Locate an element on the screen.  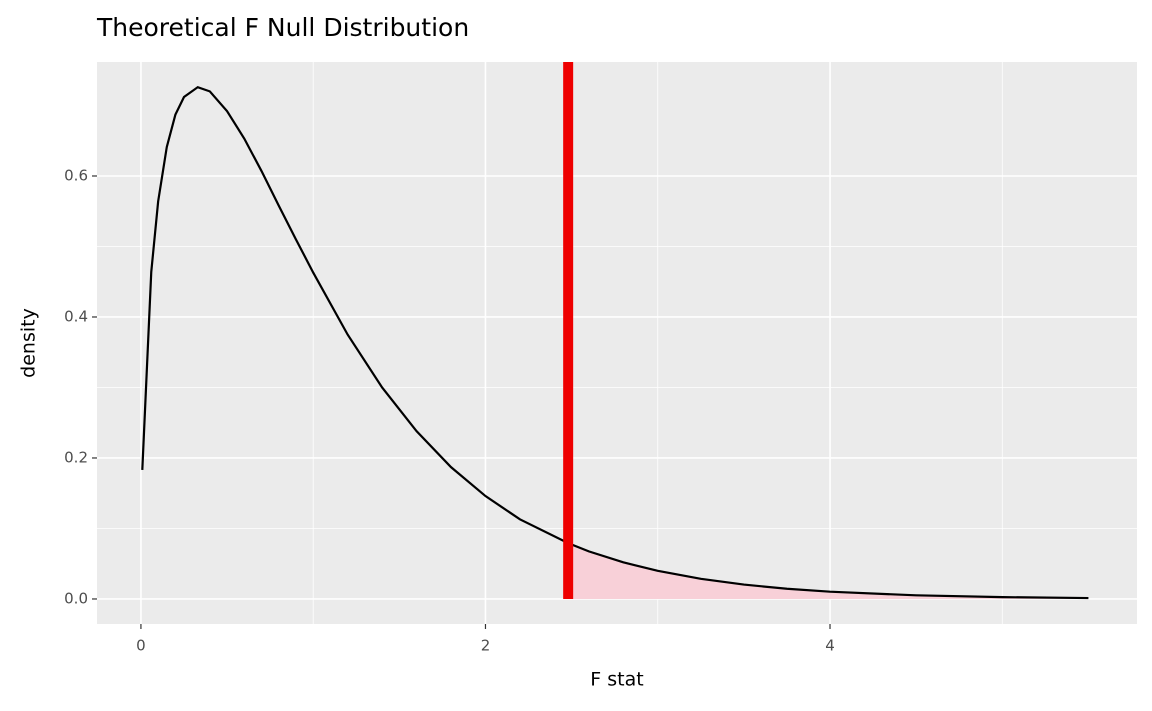
x-tick-label: 2 is located at coordinates (486, 646).